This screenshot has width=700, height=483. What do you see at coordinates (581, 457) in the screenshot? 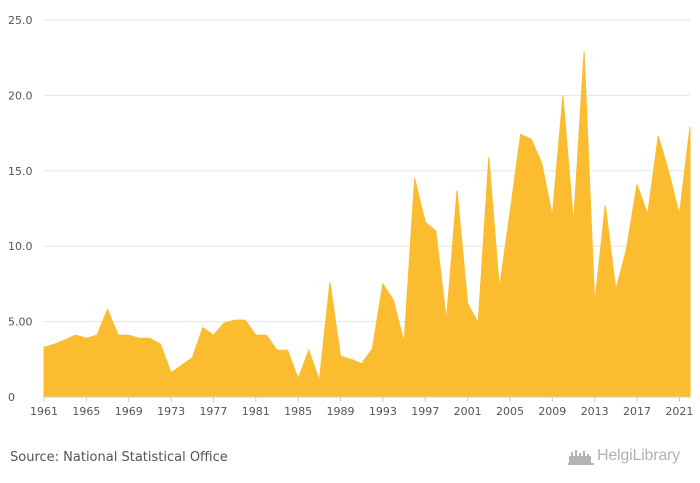
I see `helgi-library-skyline-icon` at bounding box center [581, 457].